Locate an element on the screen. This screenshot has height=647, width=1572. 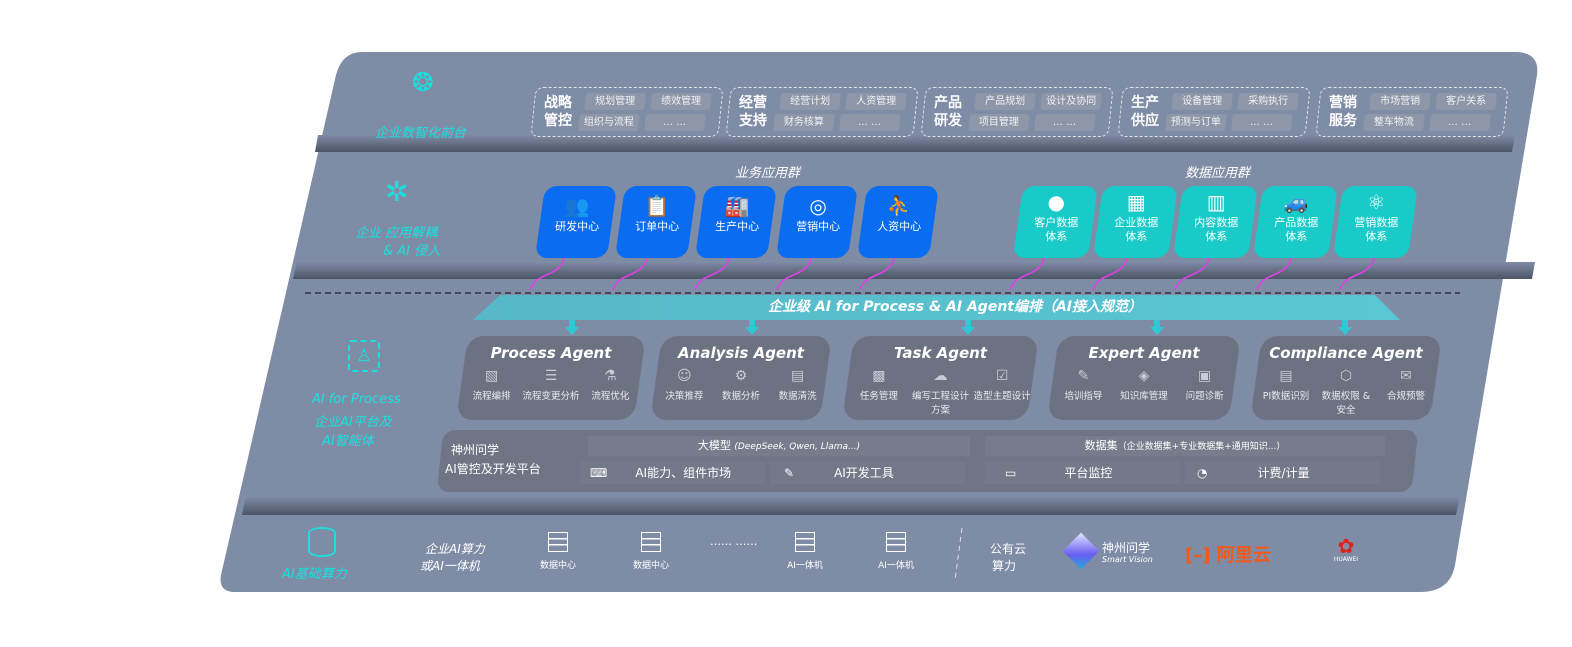
group-title: 服务 is located at coordinates (1343, 121).